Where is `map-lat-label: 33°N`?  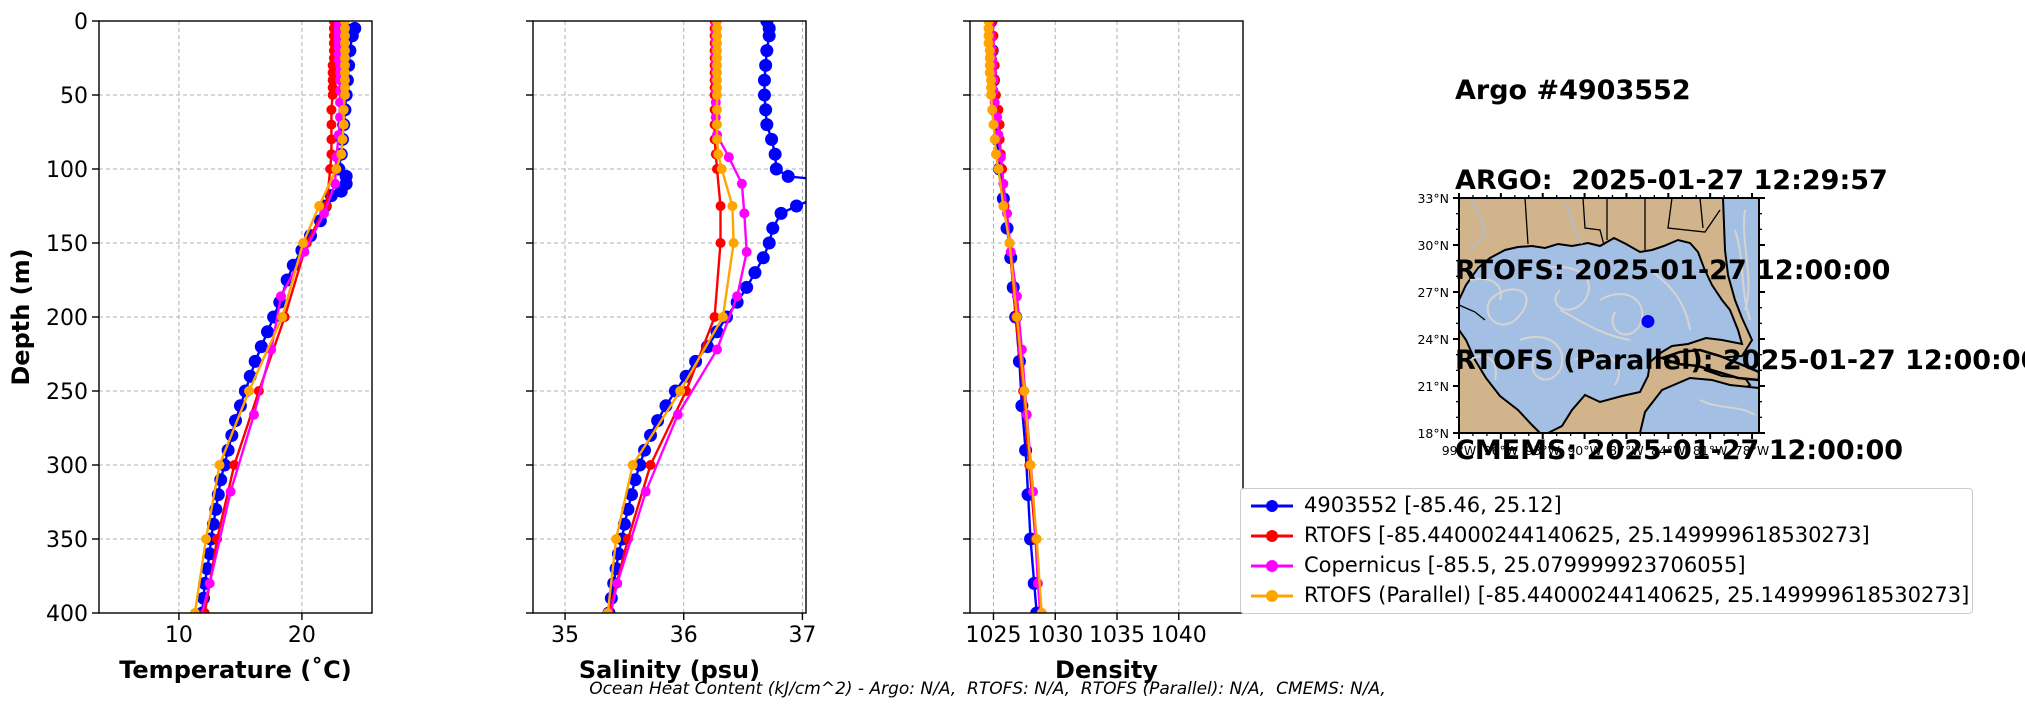 map-lat-label: 33°N is located at coordinates (1433, 198).